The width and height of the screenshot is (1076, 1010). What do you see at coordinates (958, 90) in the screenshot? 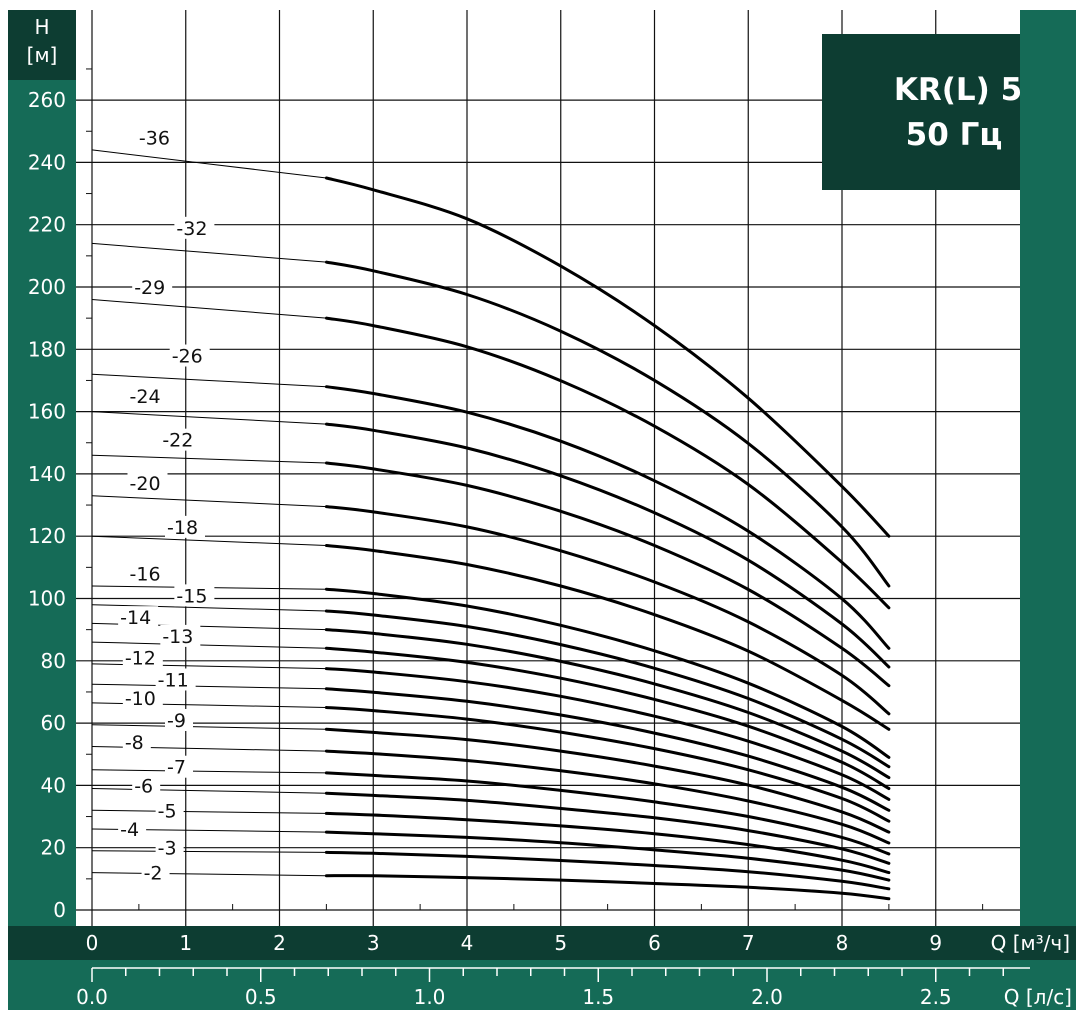
I see `model-badge-name: KR(L) 5` at bounding box center [958, 90].